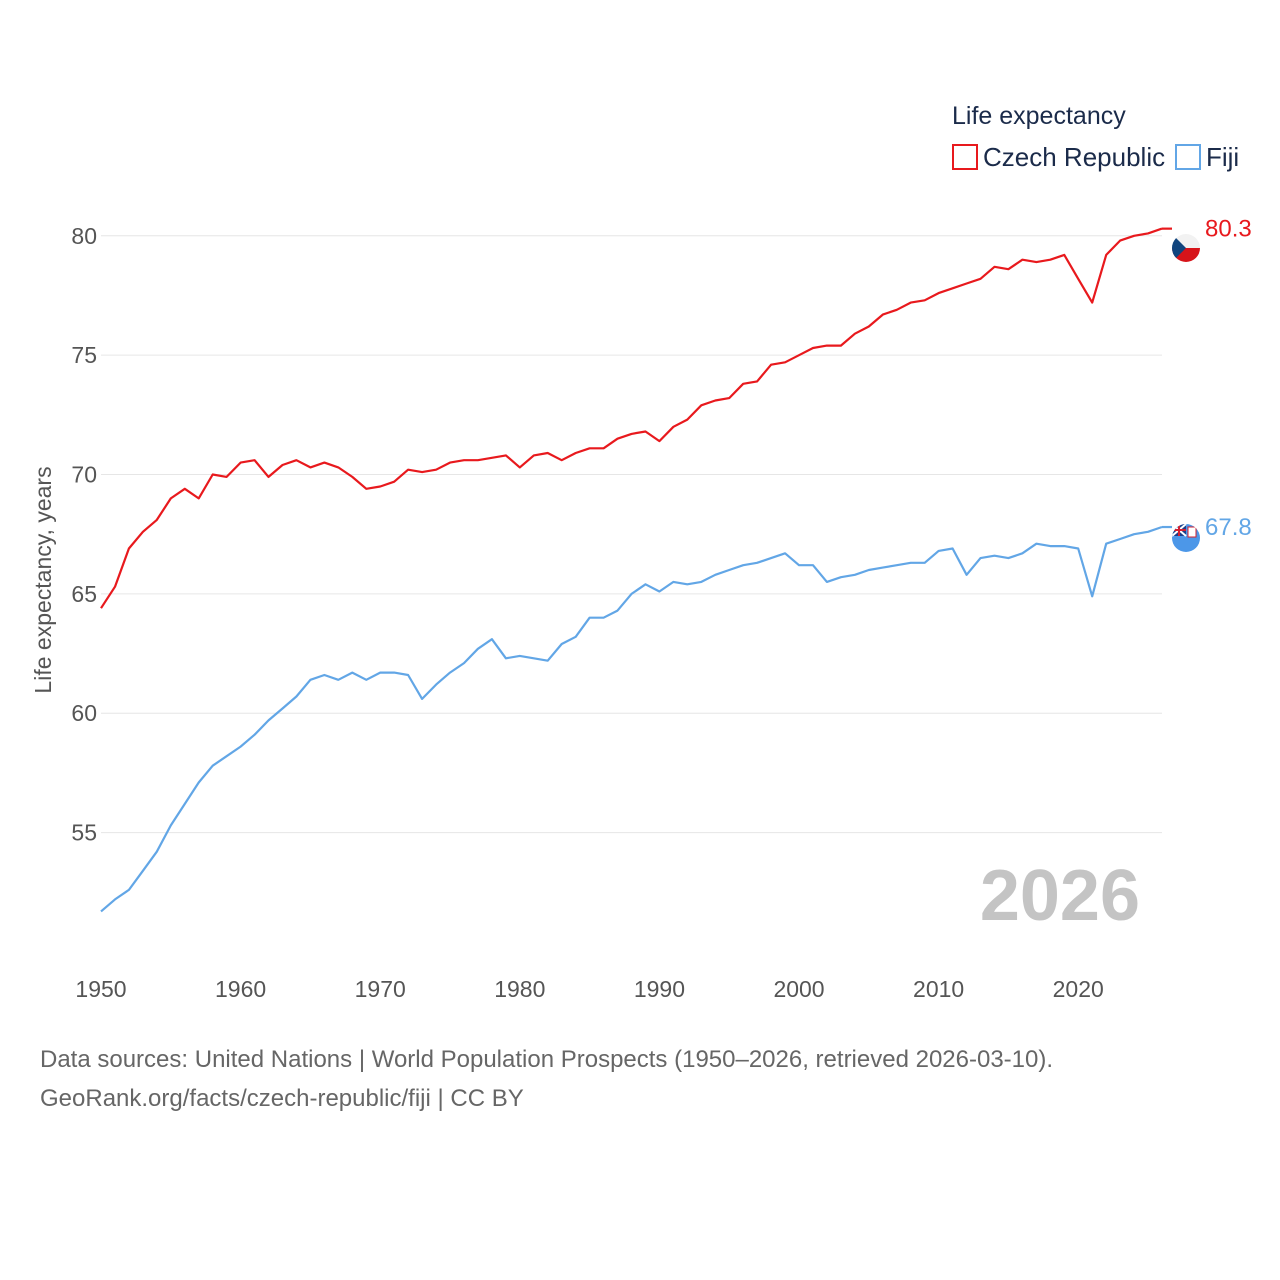 This screenshot has width=1280, height=1280. I want to click on end-value-label-fiji: 67.8, so click(1228, 527).